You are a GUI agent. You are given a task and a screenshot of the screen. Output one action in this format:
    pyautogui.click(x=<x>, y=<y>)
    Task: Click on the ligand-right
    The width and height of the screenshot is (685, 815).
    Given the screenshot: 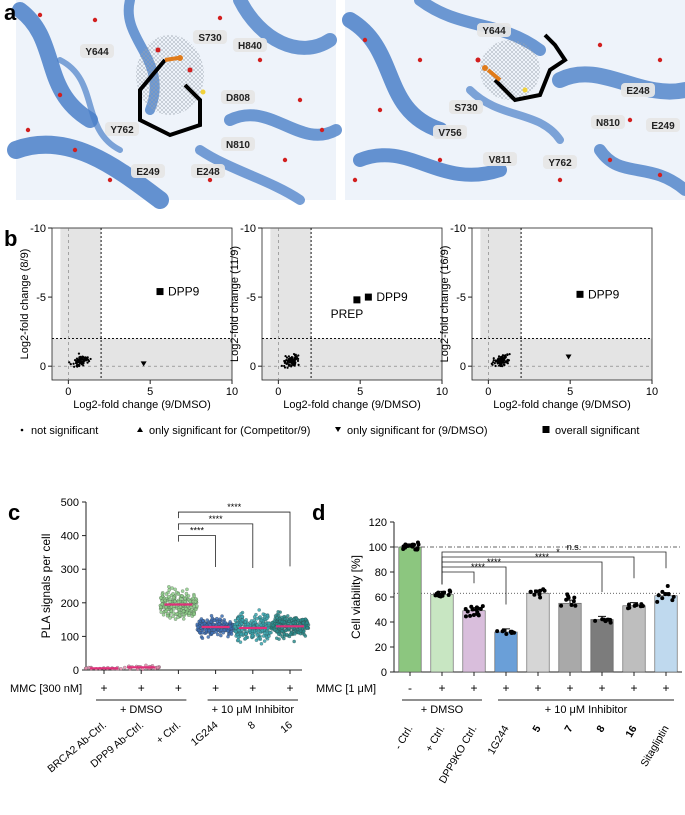 What is the action you would take?
    pyautogui.click(x=521, y=68)
    